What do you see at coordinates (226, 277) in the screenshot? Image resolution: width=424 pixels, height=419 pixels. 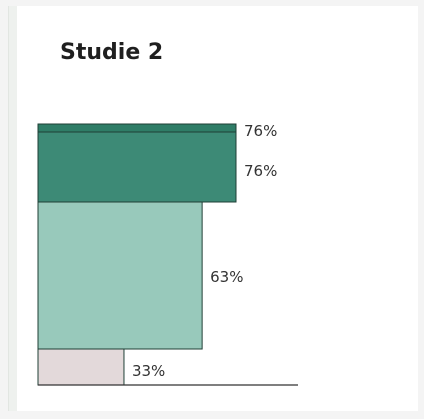 I see `bar-label-1: 63%` at bounding box center [226, 277].